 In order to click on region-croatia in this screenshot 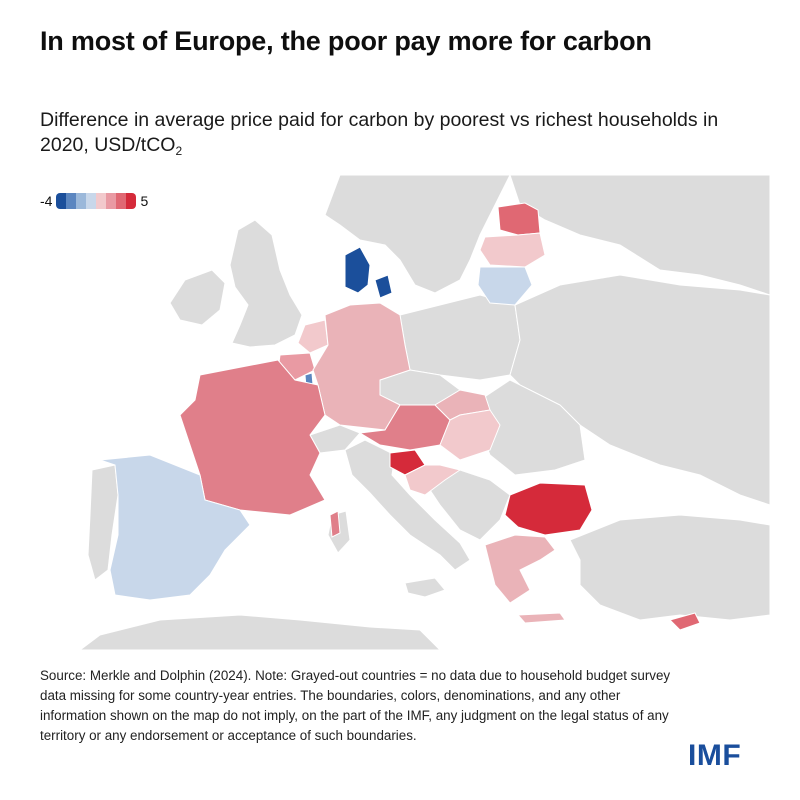, I will do `click(433, 480)`.